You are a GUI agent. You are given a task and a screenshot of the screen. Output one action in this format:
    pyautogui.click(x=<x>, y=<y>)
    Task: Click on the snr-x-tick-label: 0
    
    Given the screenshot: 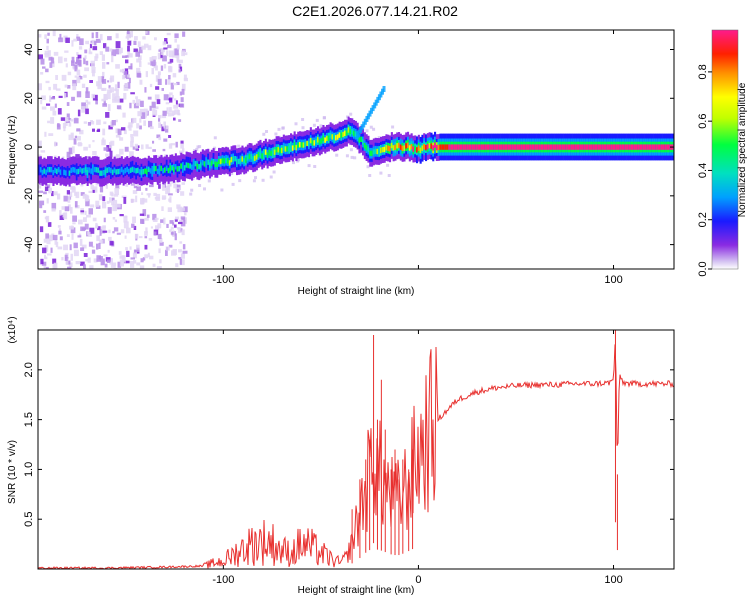 What is the action you would take?
    pyautogui.click(x=418, y=580)
    